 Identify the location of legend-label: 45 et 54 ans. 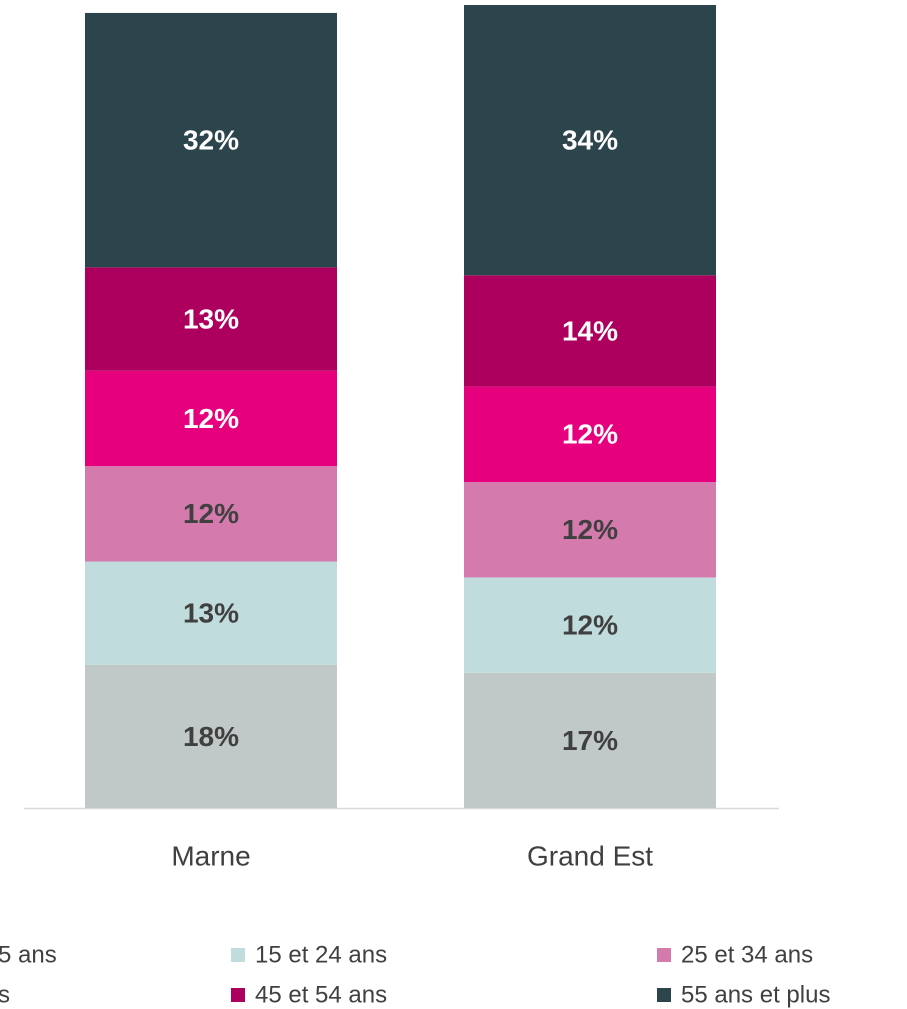
(321, 994).